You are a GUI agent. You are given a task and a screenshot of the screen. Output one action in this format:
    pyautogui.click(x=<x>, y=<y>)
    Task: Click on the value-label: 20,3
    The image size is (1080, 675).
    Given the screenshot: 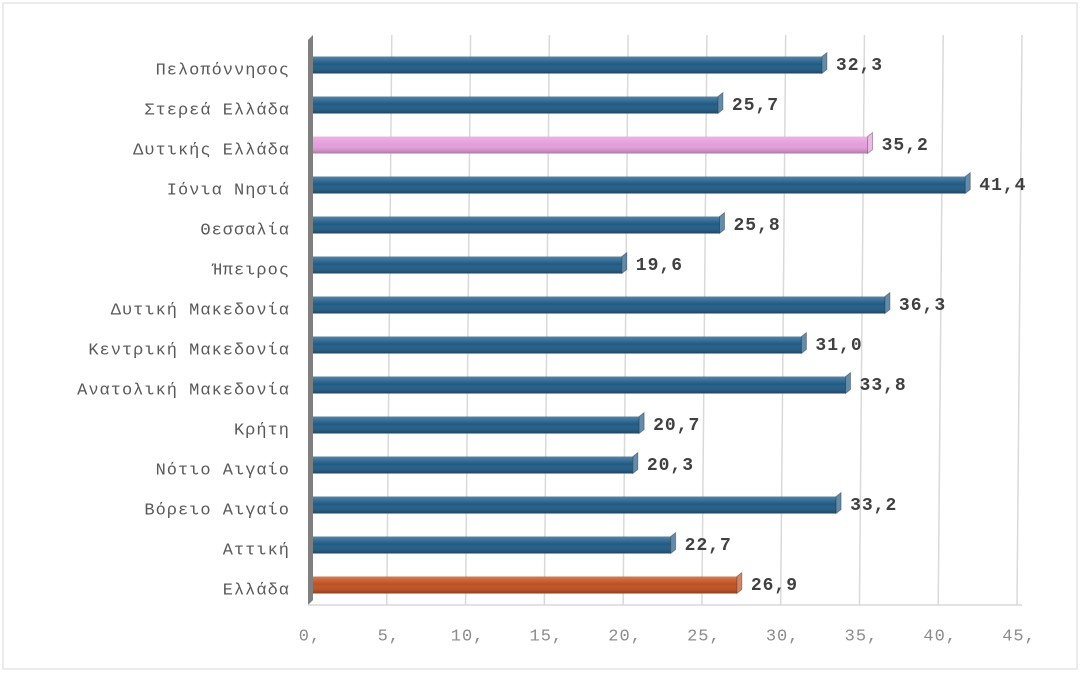 What is the action you would take?
    pyautogui.click(x=670, y=466)
    